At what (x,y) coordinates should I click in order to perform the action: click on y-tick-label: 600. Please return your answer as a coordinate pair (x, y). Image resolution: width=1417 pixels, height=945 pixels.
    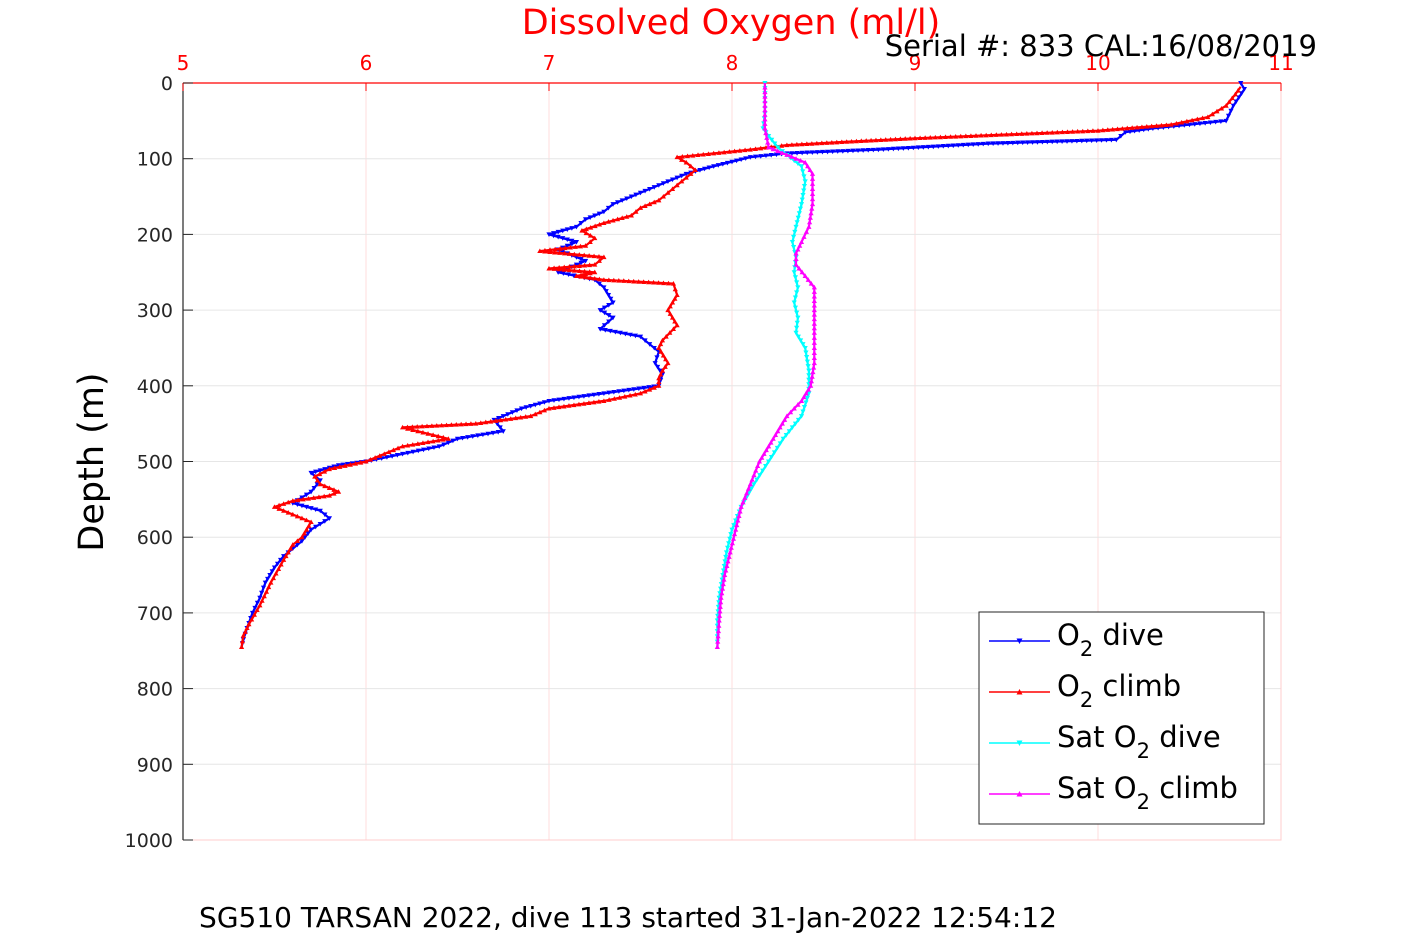
    Looking at the image, I should click on (155, 538).